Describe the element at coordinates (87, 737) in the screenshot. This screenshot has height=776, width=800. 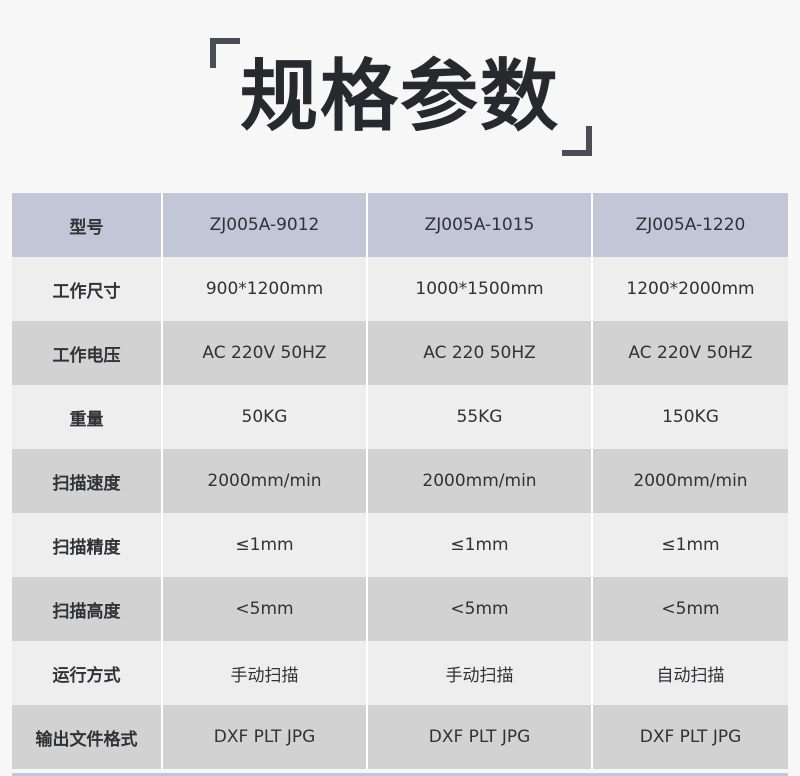
I see `row-label: 输出文件格式` at that location.